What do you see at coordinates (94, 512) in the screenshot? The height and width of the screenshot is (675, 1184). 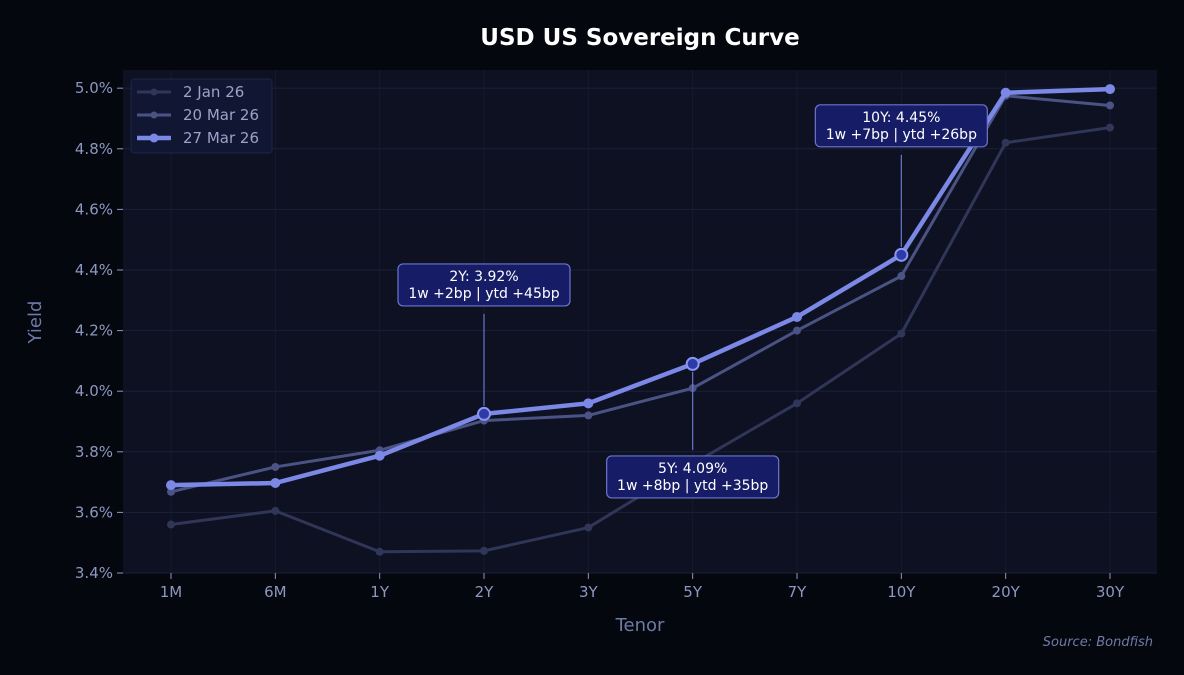 I see `y-tick-label: 3.6%` at bounding box center [94, 512].